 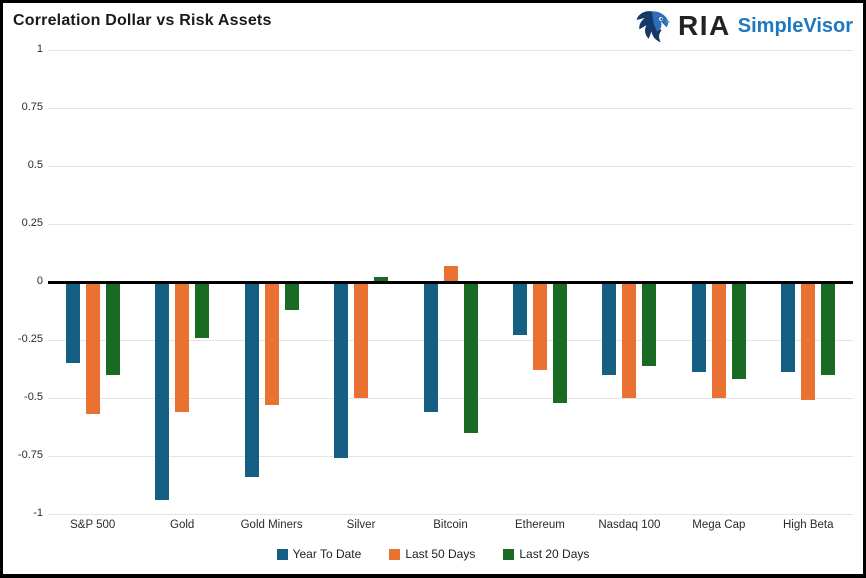 I want to click on x-axis-category-label: S&P 500, so click(x=93, y=525).